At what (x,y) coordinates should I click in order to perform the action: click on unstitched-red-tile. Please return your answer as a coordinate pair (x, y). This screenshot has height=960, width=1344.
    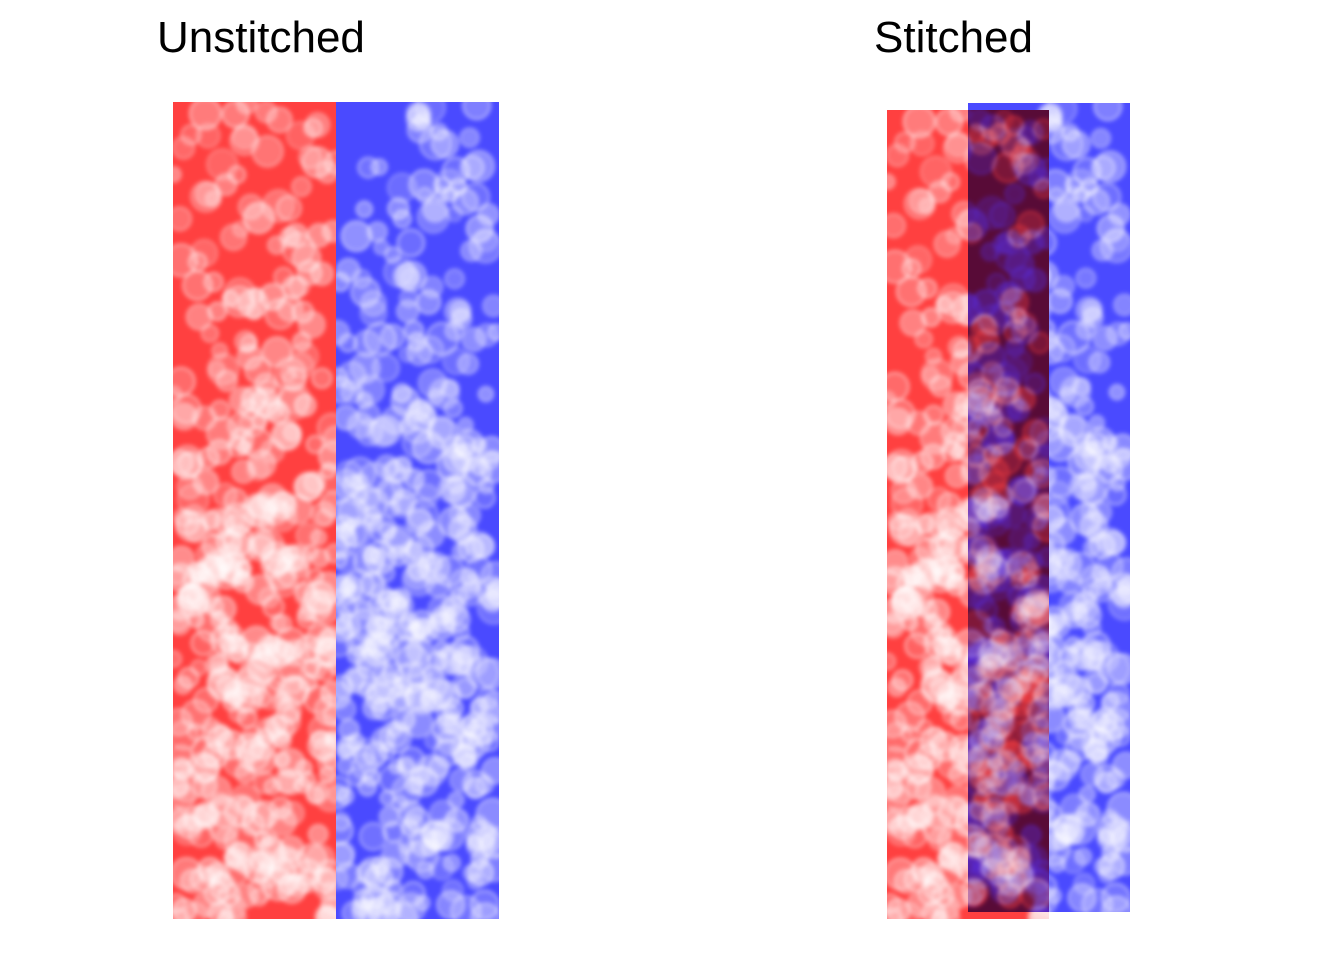
    Looking at the image, I should click on (254, 510).